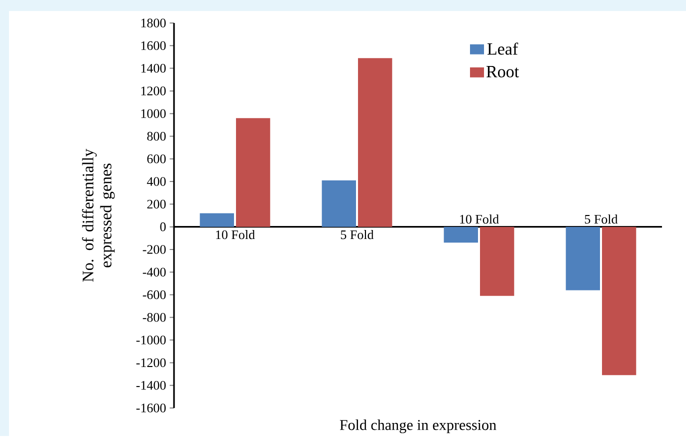 This screenshot has height=437, width=686. Describe the element at coordinates (151, 363) in the screenshot. I see `y-tick-label: -1200` at that location.